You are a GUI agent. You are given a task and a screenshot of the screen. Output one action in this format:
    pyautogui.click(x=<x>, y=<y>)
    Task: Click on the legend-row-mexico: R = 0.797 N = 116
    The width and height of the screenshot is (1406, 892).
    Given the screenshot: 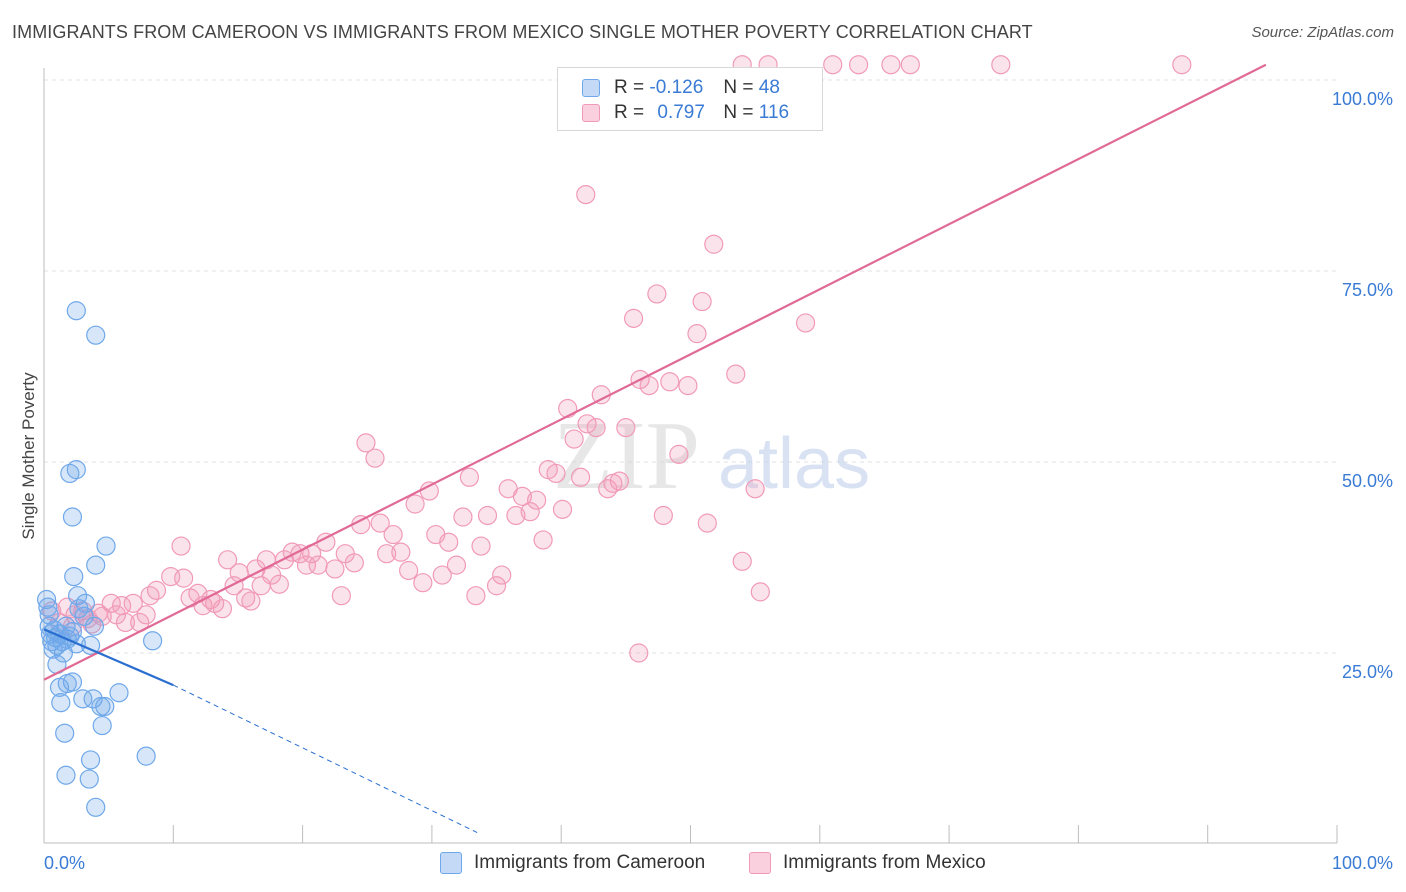 What is the action you would take?
    pyautogui.click(x=685, y=113)
    